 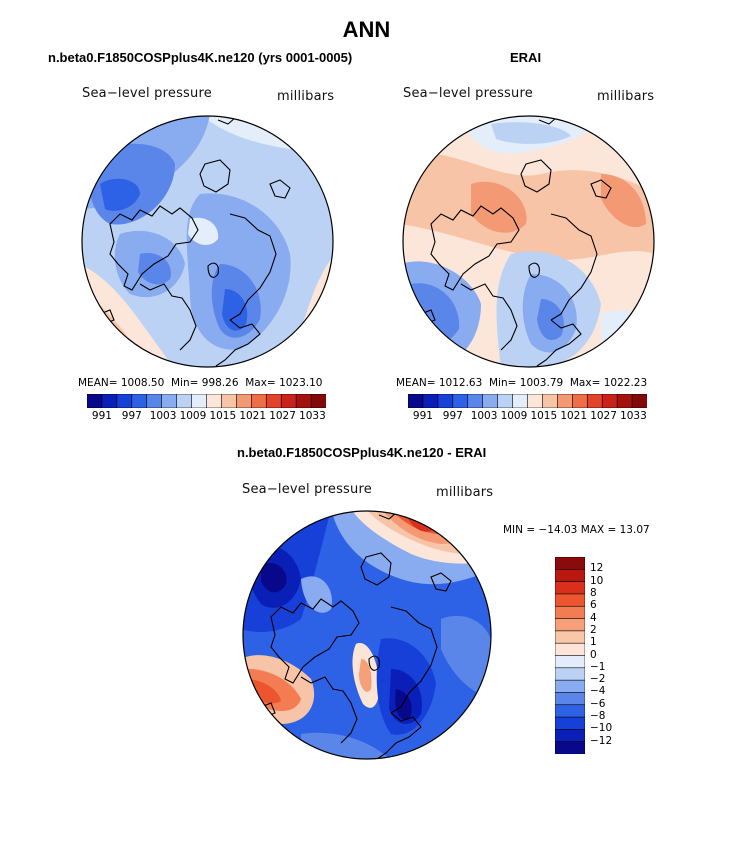 What do you see at coordinates (593, 617) in the screenshot?
I see `diff-colorbar-tick-label: 4` at bounding box center [593, 617].